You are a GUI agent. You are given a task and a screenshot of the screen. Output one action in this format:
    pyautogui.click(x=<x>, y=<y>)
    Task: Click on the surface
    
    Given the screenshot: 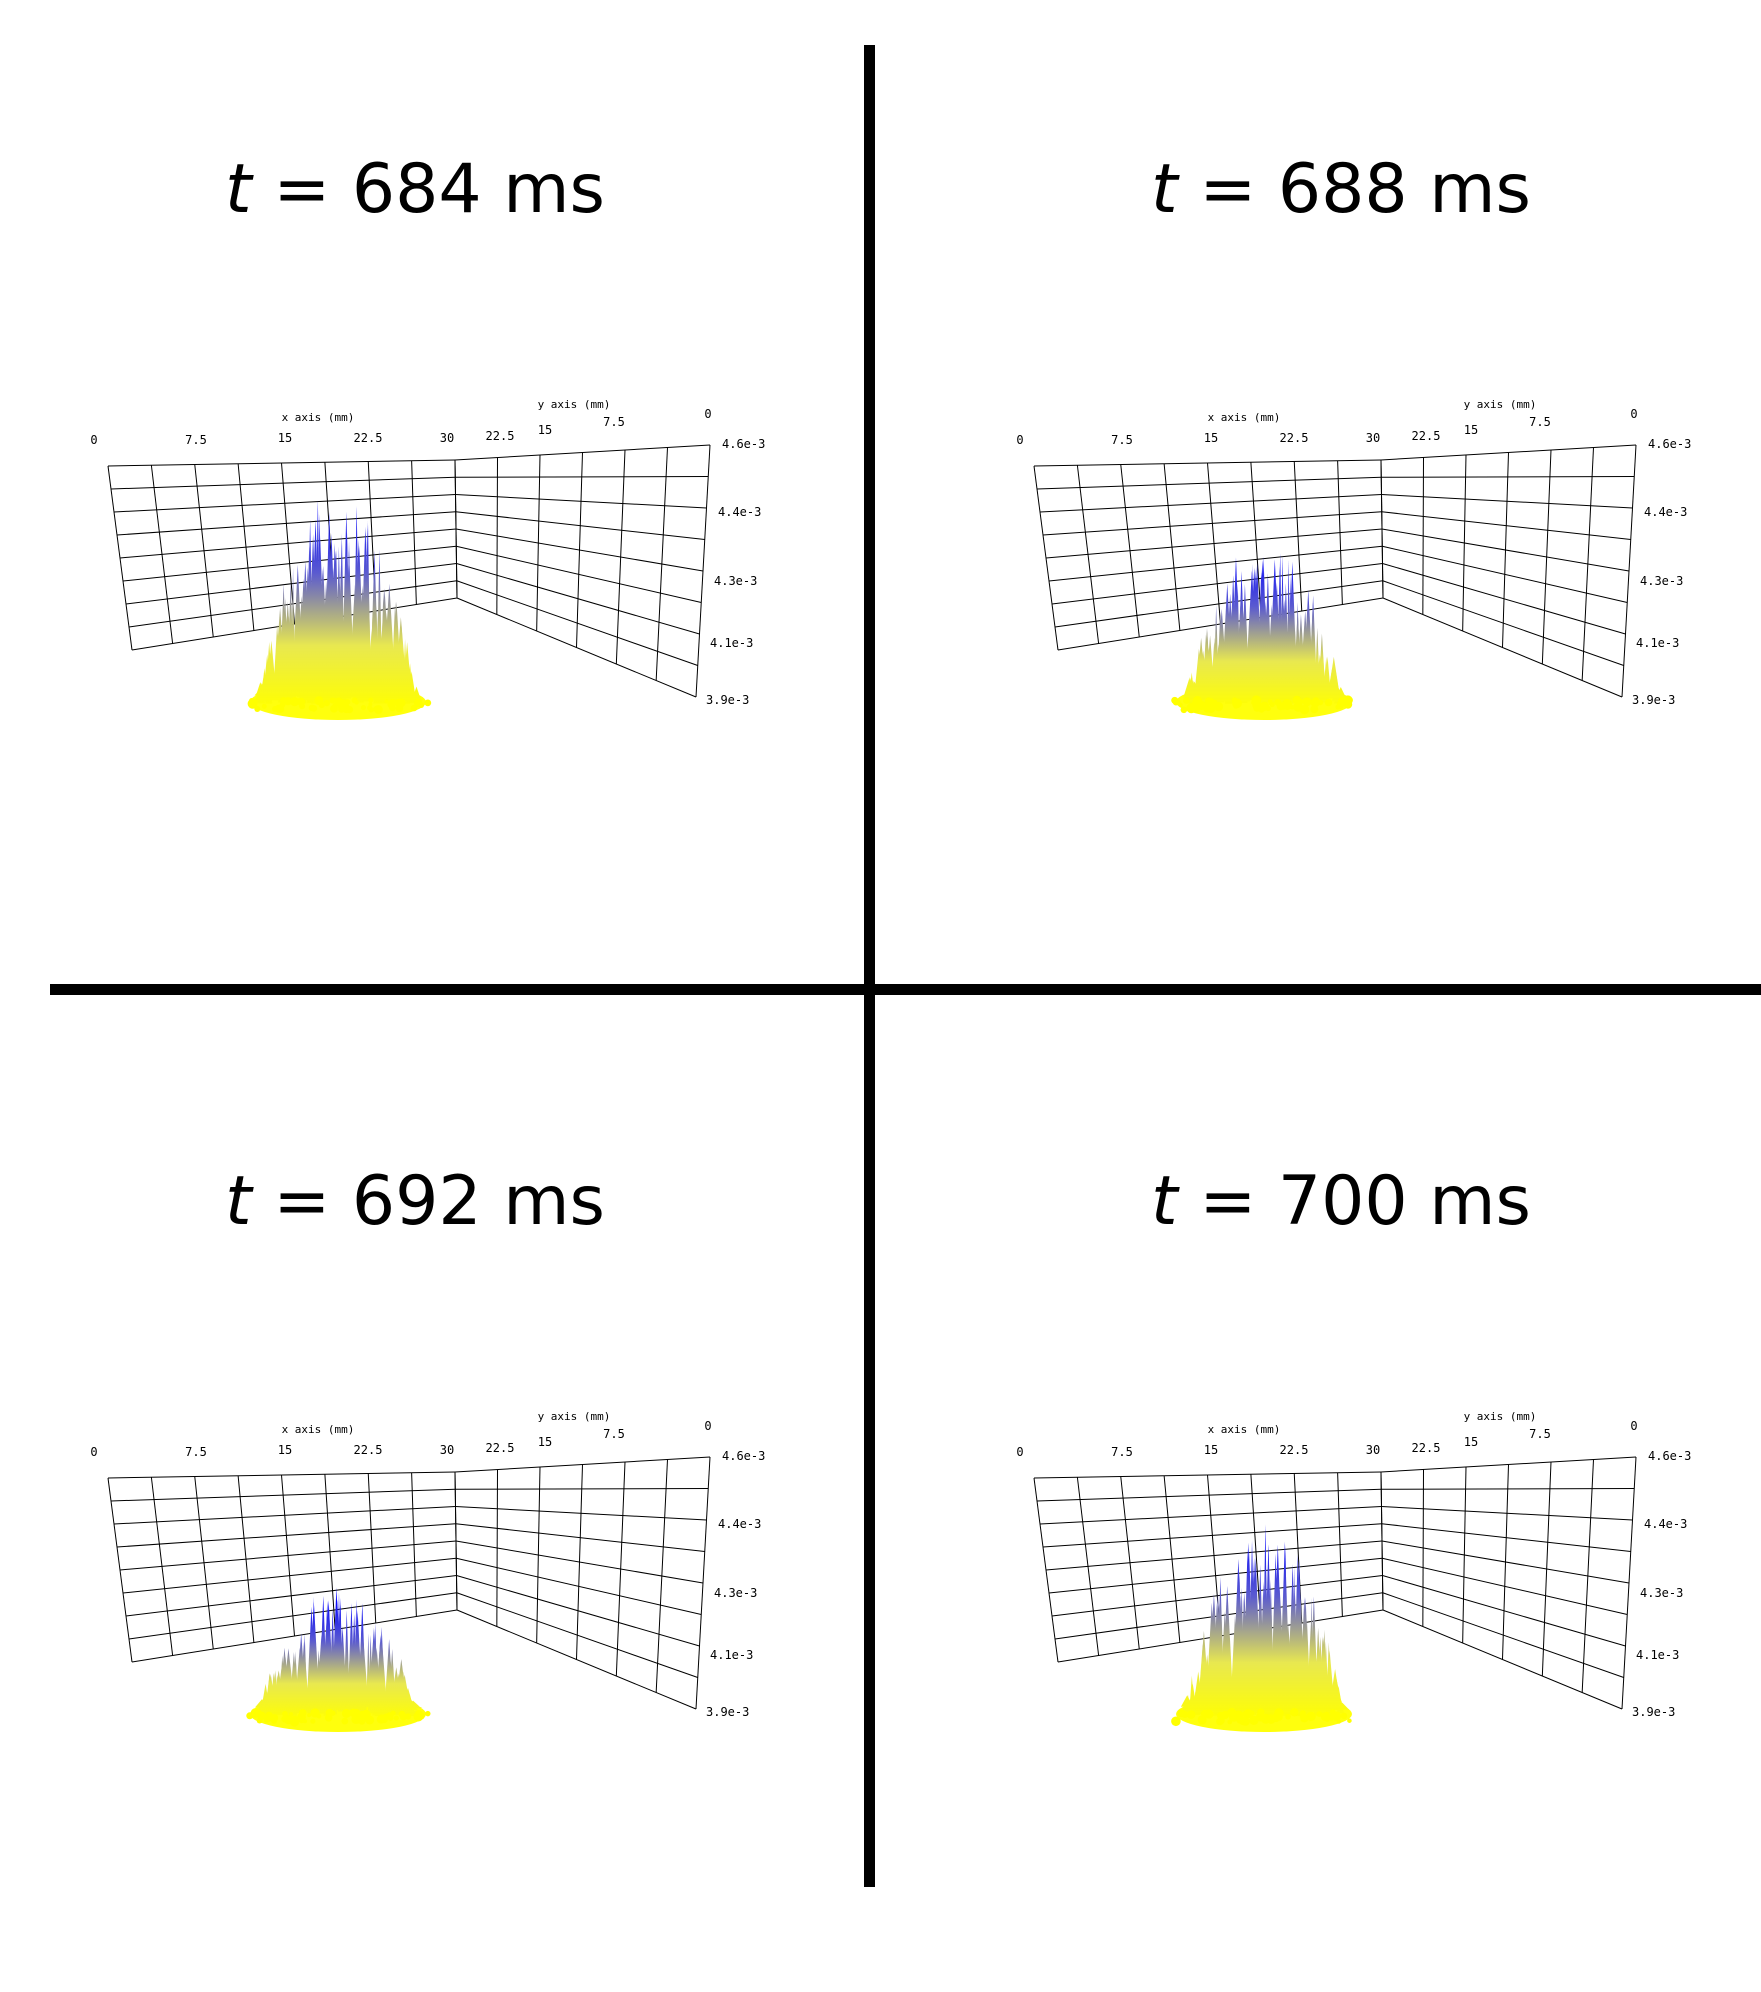 What is the action you would take?
    pyautogui.click(x=1261, y=1628)
    